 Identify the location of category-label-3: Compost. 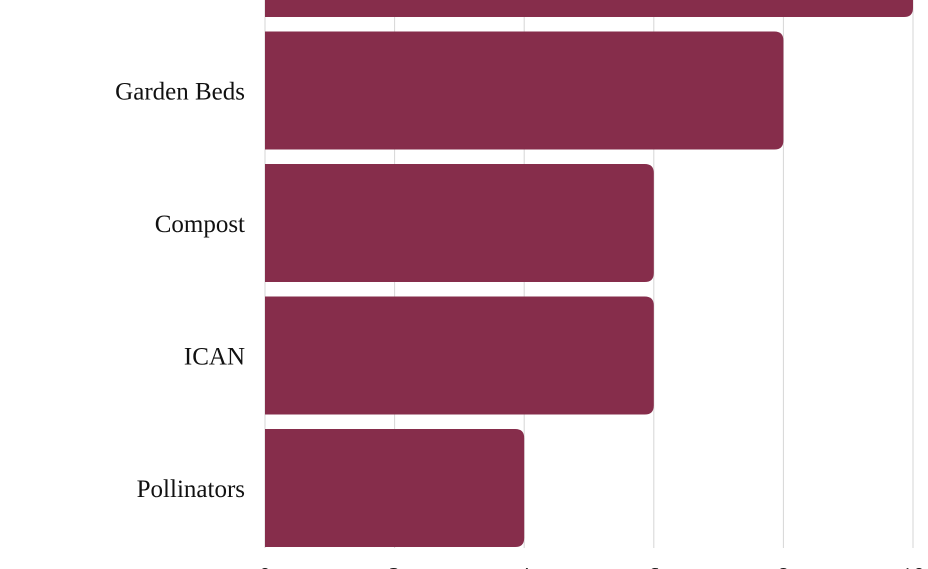
(200, 224).